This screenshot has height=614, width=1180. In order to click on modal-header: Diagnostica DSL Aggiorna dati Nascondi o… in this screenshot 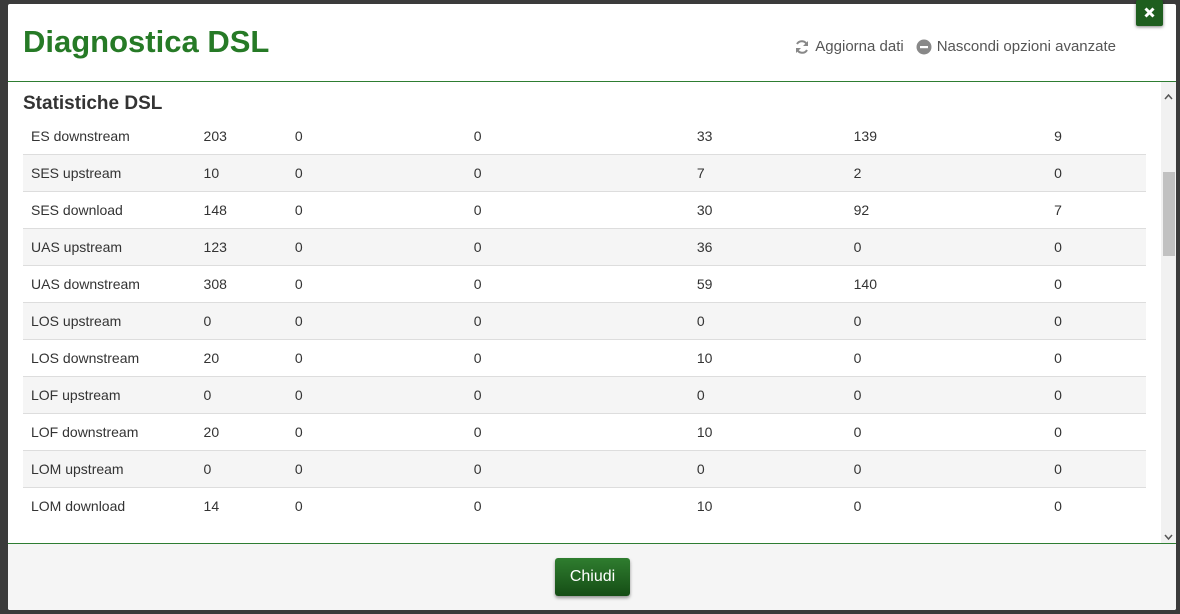, I will do `click(592, 43)`.